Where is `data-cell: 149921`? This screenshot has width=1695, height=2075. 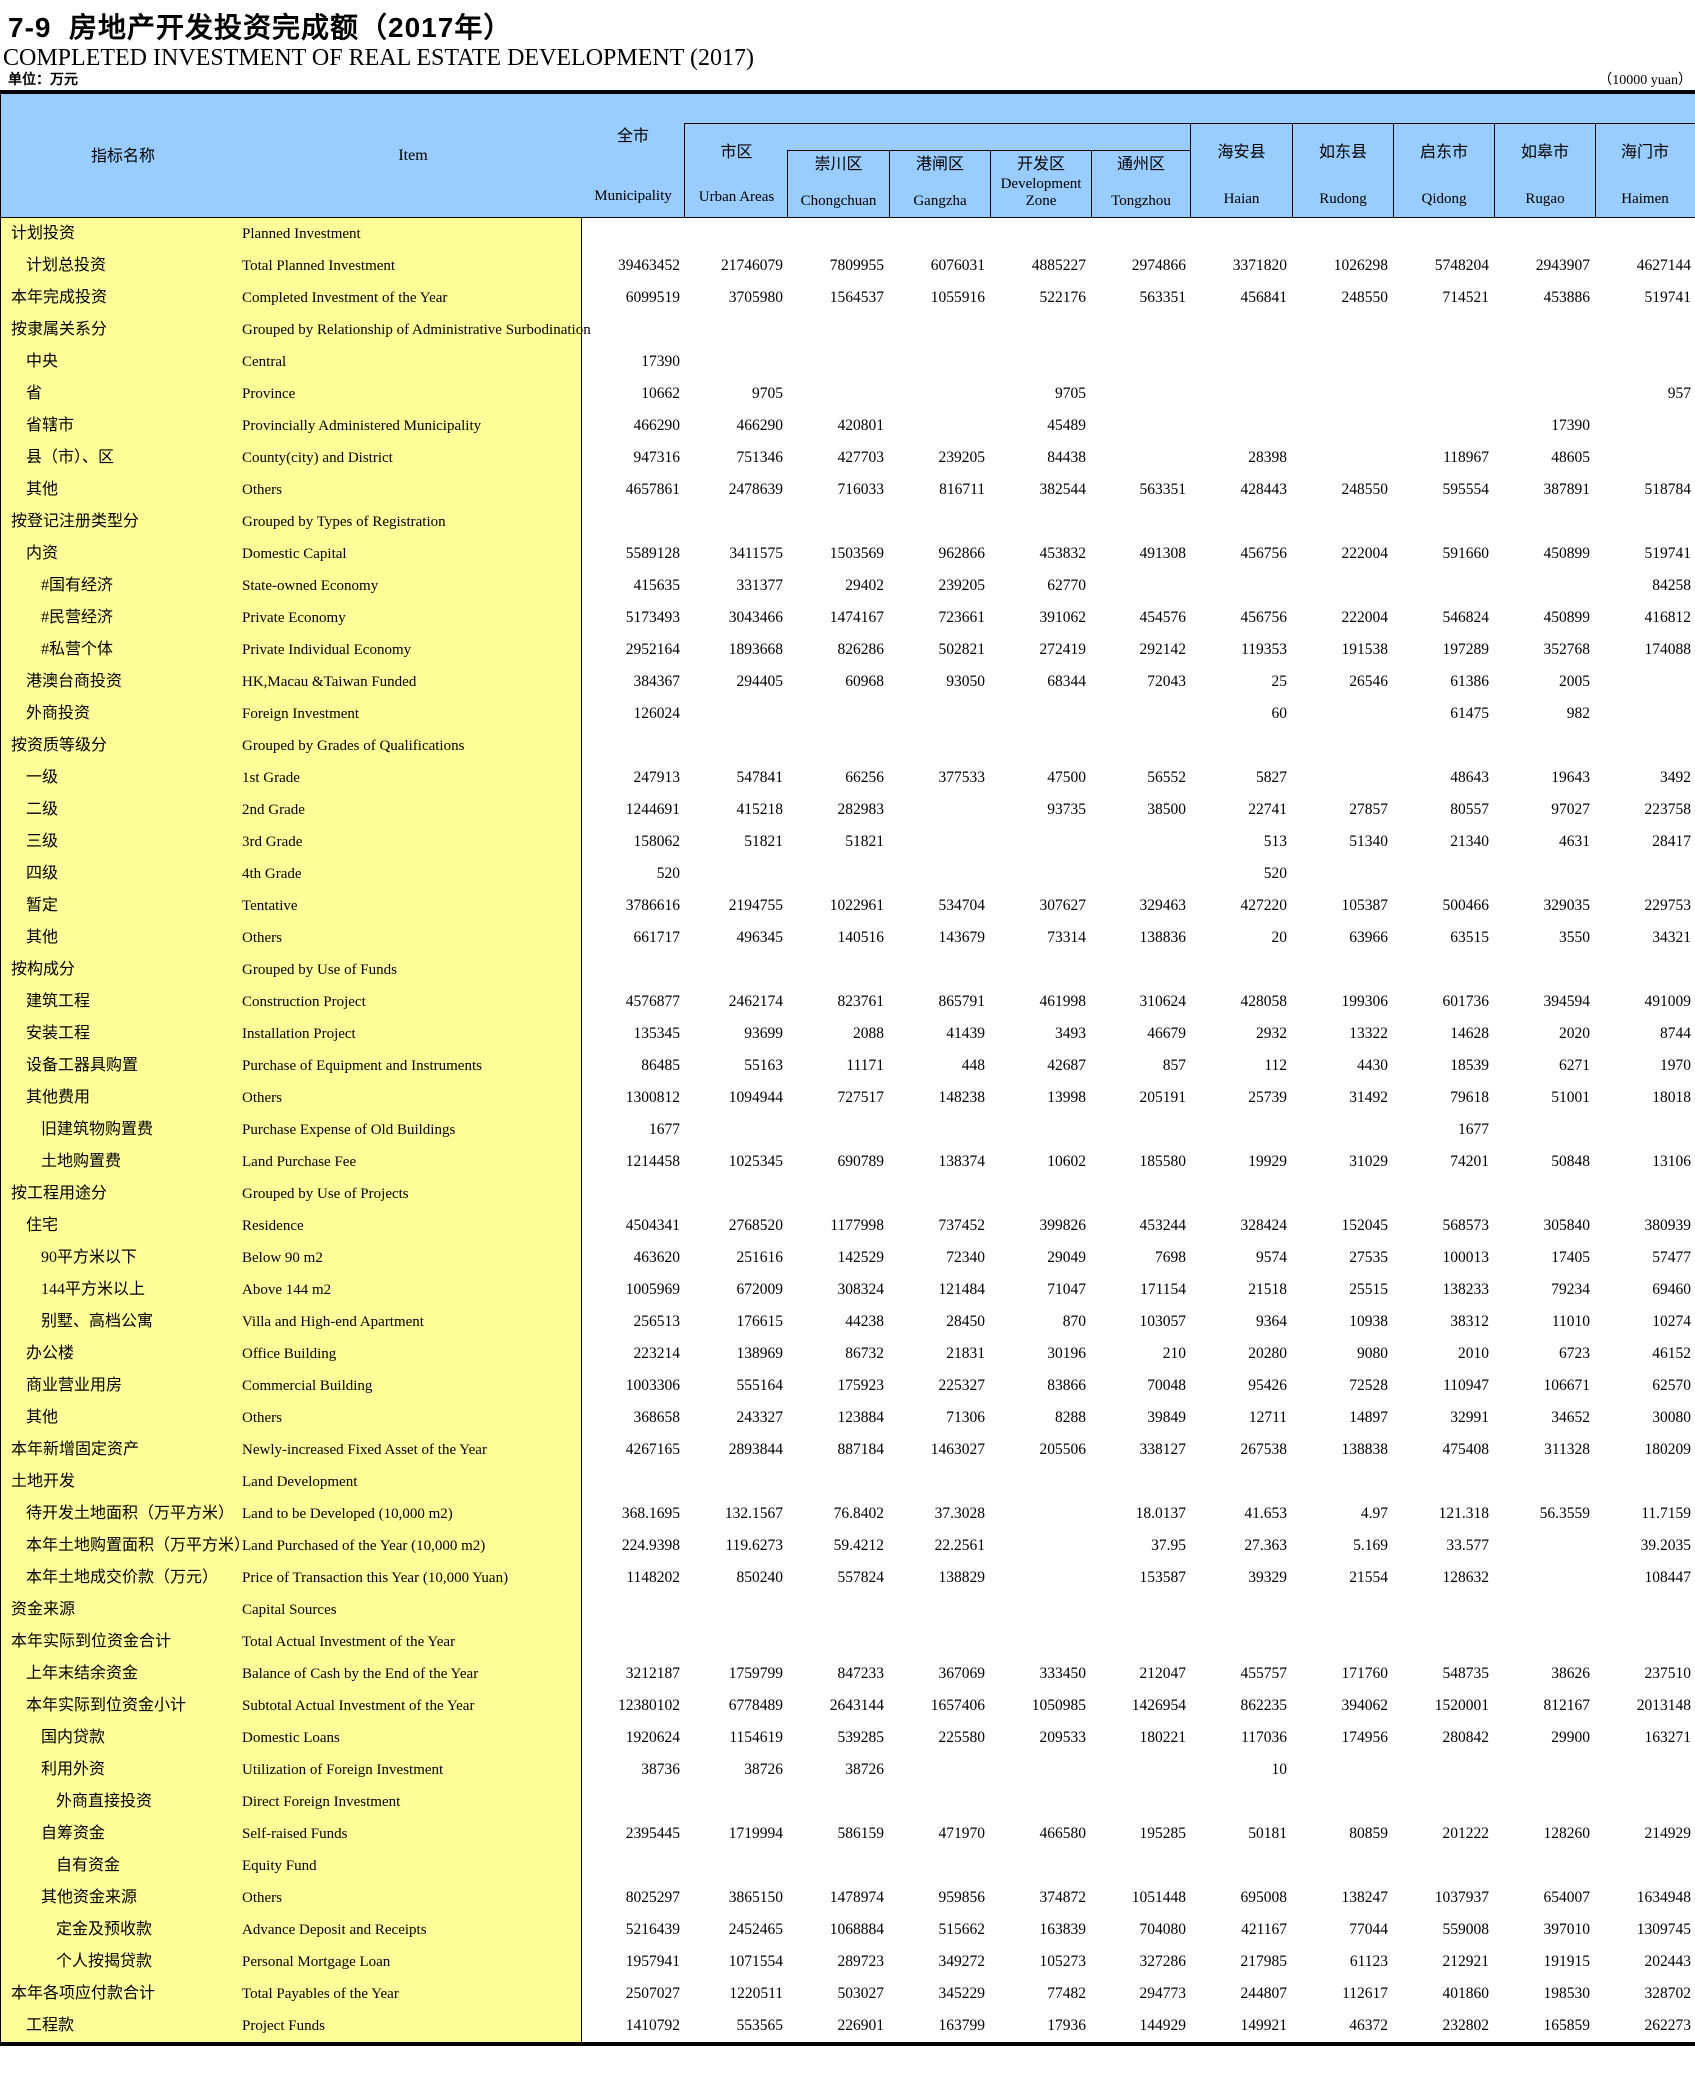
data-cell: 149921 is located at coordinates (1264, 2025).